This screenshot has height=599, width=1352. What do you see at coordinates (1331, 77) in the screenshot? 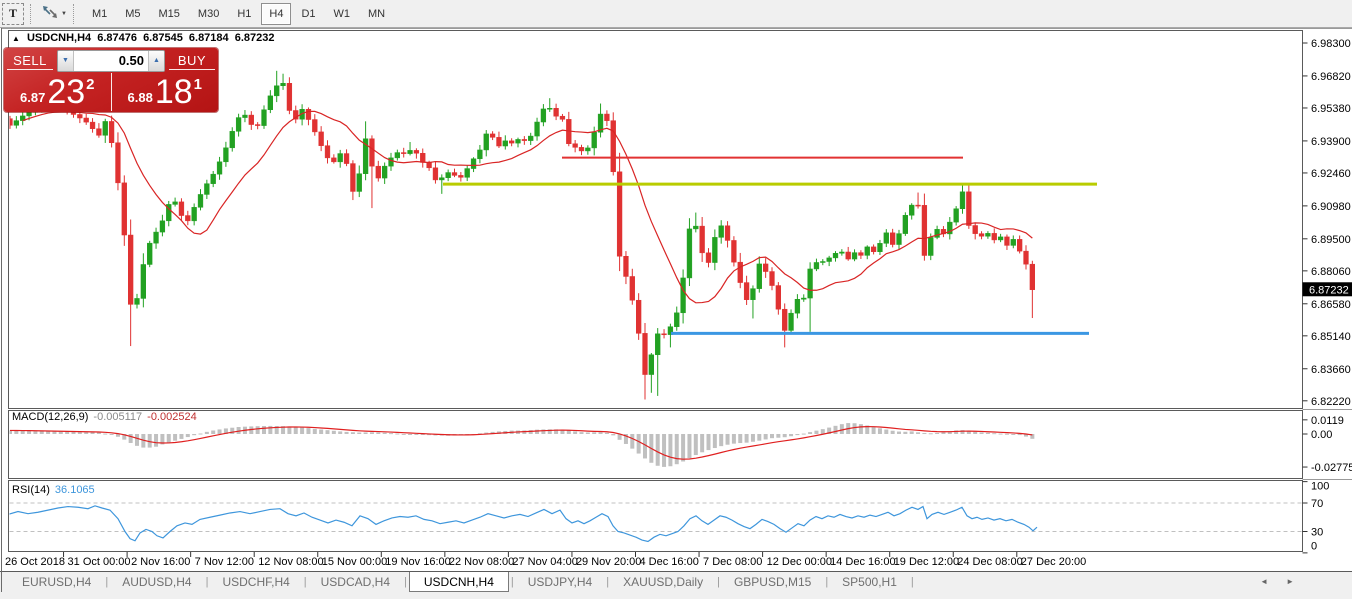
I see `price-axis-label: 6.96820` at bounding box center [1331, 77].